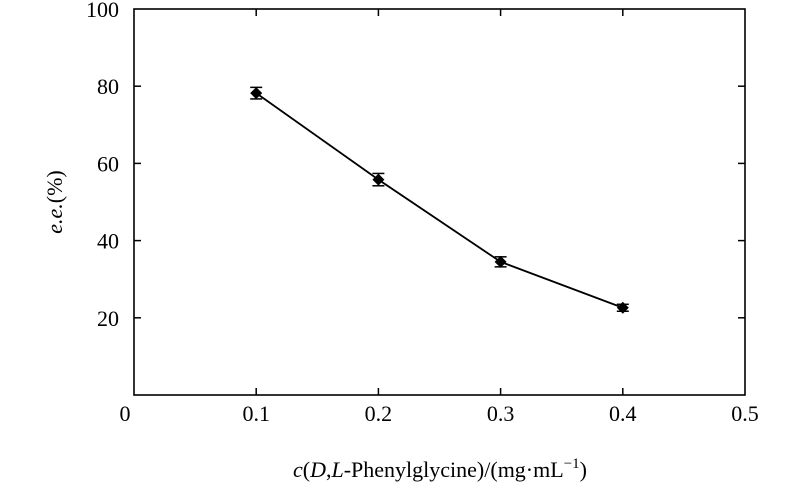 The width and height of the screenshot is (800, 493). Describe the element at coordinates (440, 469) in the screenshot. I see `x-axis-label: c(D,L-Phenylglycine)/(mg·mL−1)` at that location.